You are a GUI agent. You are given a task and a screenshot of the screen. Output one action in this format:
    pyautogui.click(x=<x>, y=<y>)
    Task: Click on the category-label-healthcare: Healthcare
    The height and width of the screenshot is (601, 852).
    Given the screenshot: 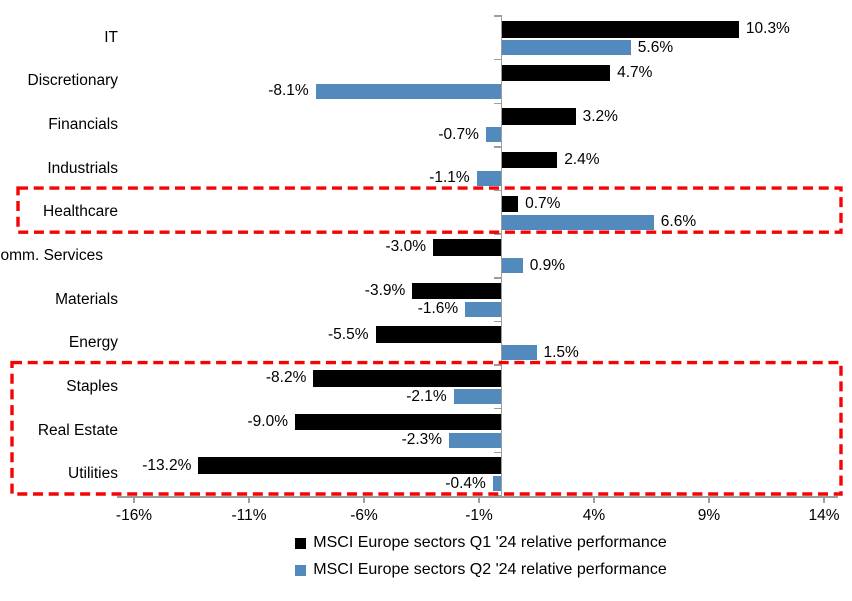 What is the action you would take?
    pyautogui.click(x=80, y=212)
    